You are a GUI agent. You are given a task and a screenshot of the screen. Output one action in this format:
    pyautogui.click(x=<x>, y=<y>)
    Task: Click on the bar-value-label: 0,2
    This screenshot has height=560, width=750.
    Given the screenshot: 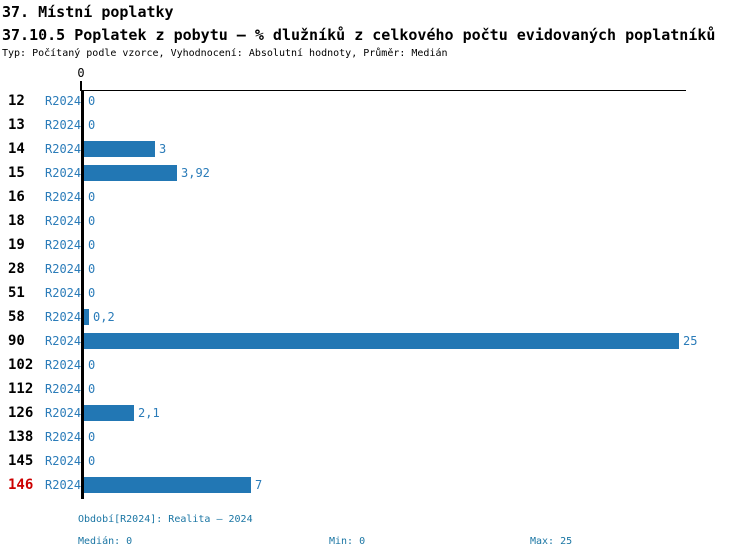 What is the action you would take?
    pyautogui.click(x=104, y=317)
    